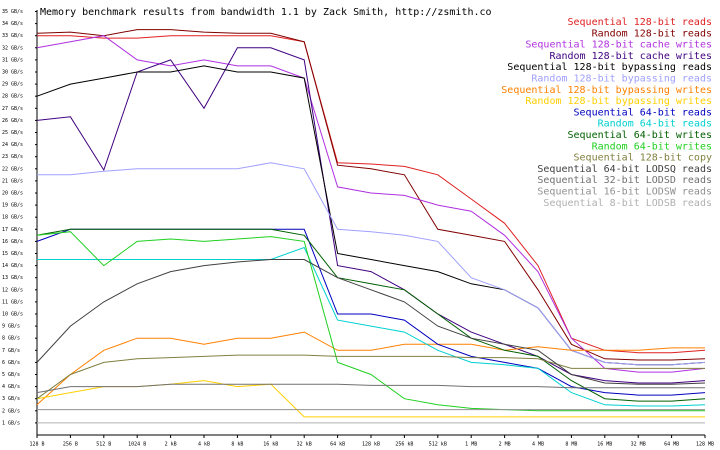  I want to click on y-tick-label: 10 GB/s, so click(12, 315).